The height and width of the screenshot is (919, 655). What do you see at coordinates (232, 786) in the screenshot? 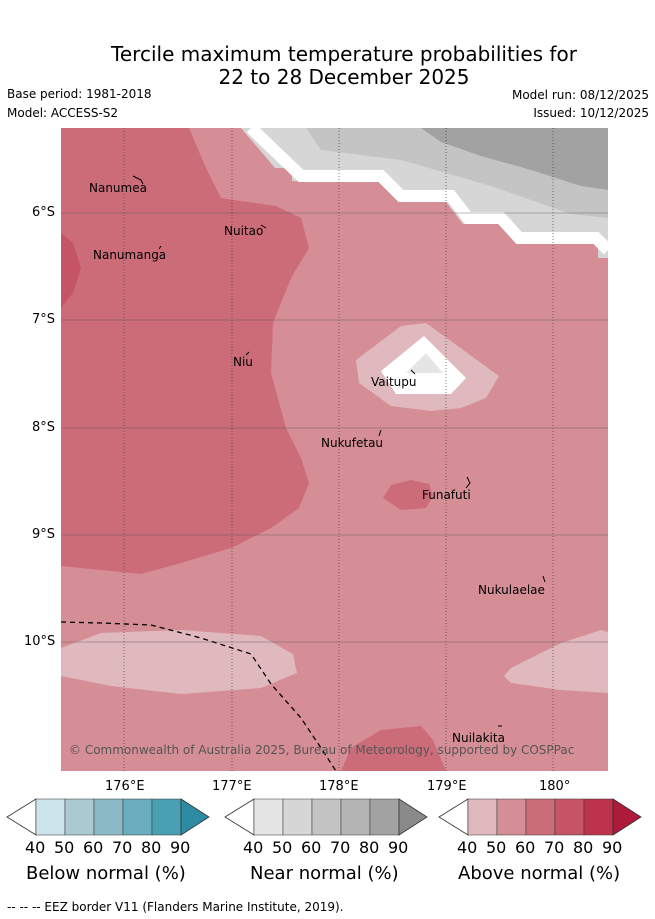
I see `lon-label-177: 177°E` at bounding box center [232, 786].